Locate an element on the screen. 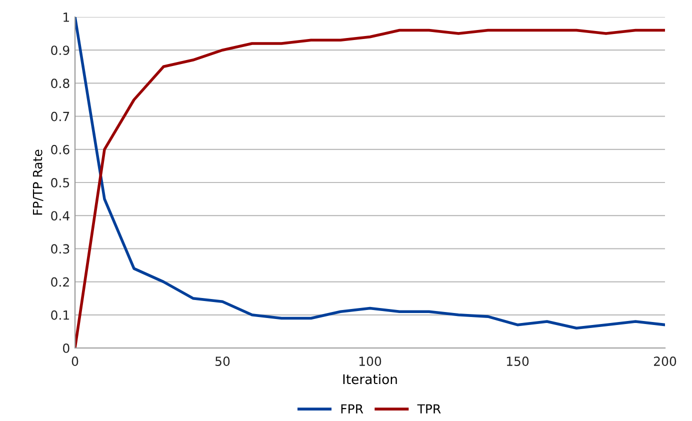  y-tick-label: 0.7 is located at coordinates (60, 117).